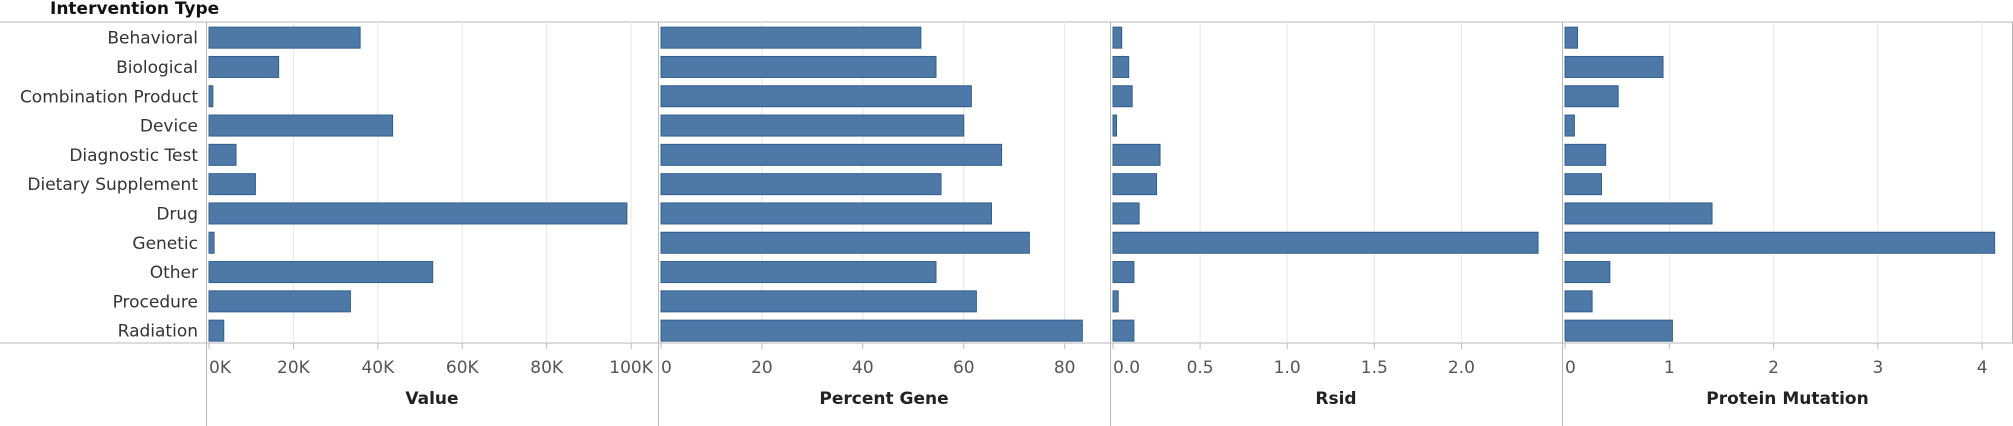 The image size is (2013, 426). Describe the element at coordinates (1065, 368) in the screenshot. I see `tick-label: 80` at that location.